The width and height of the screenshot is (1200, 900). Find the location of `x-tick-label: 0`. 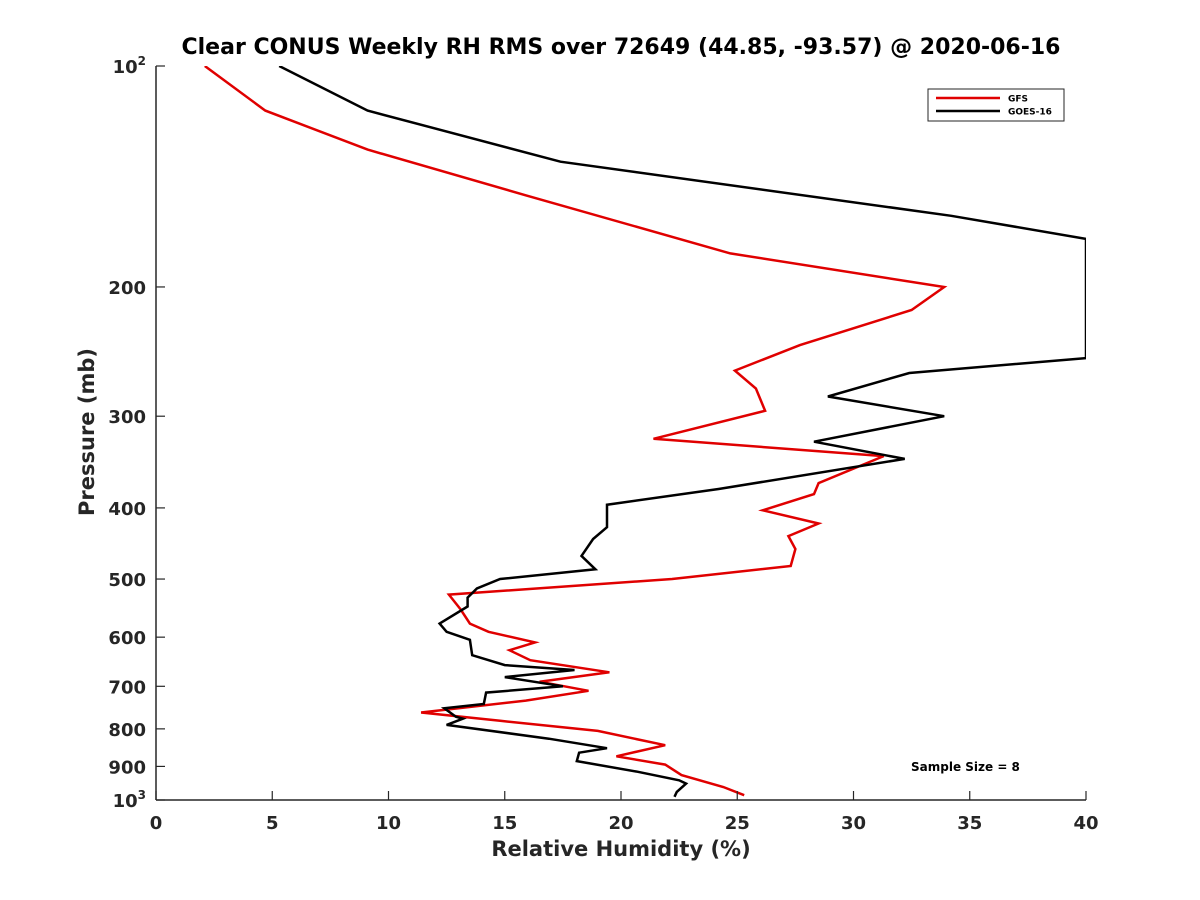

x-tick-label: 0 is located at coordinates (156, 823).